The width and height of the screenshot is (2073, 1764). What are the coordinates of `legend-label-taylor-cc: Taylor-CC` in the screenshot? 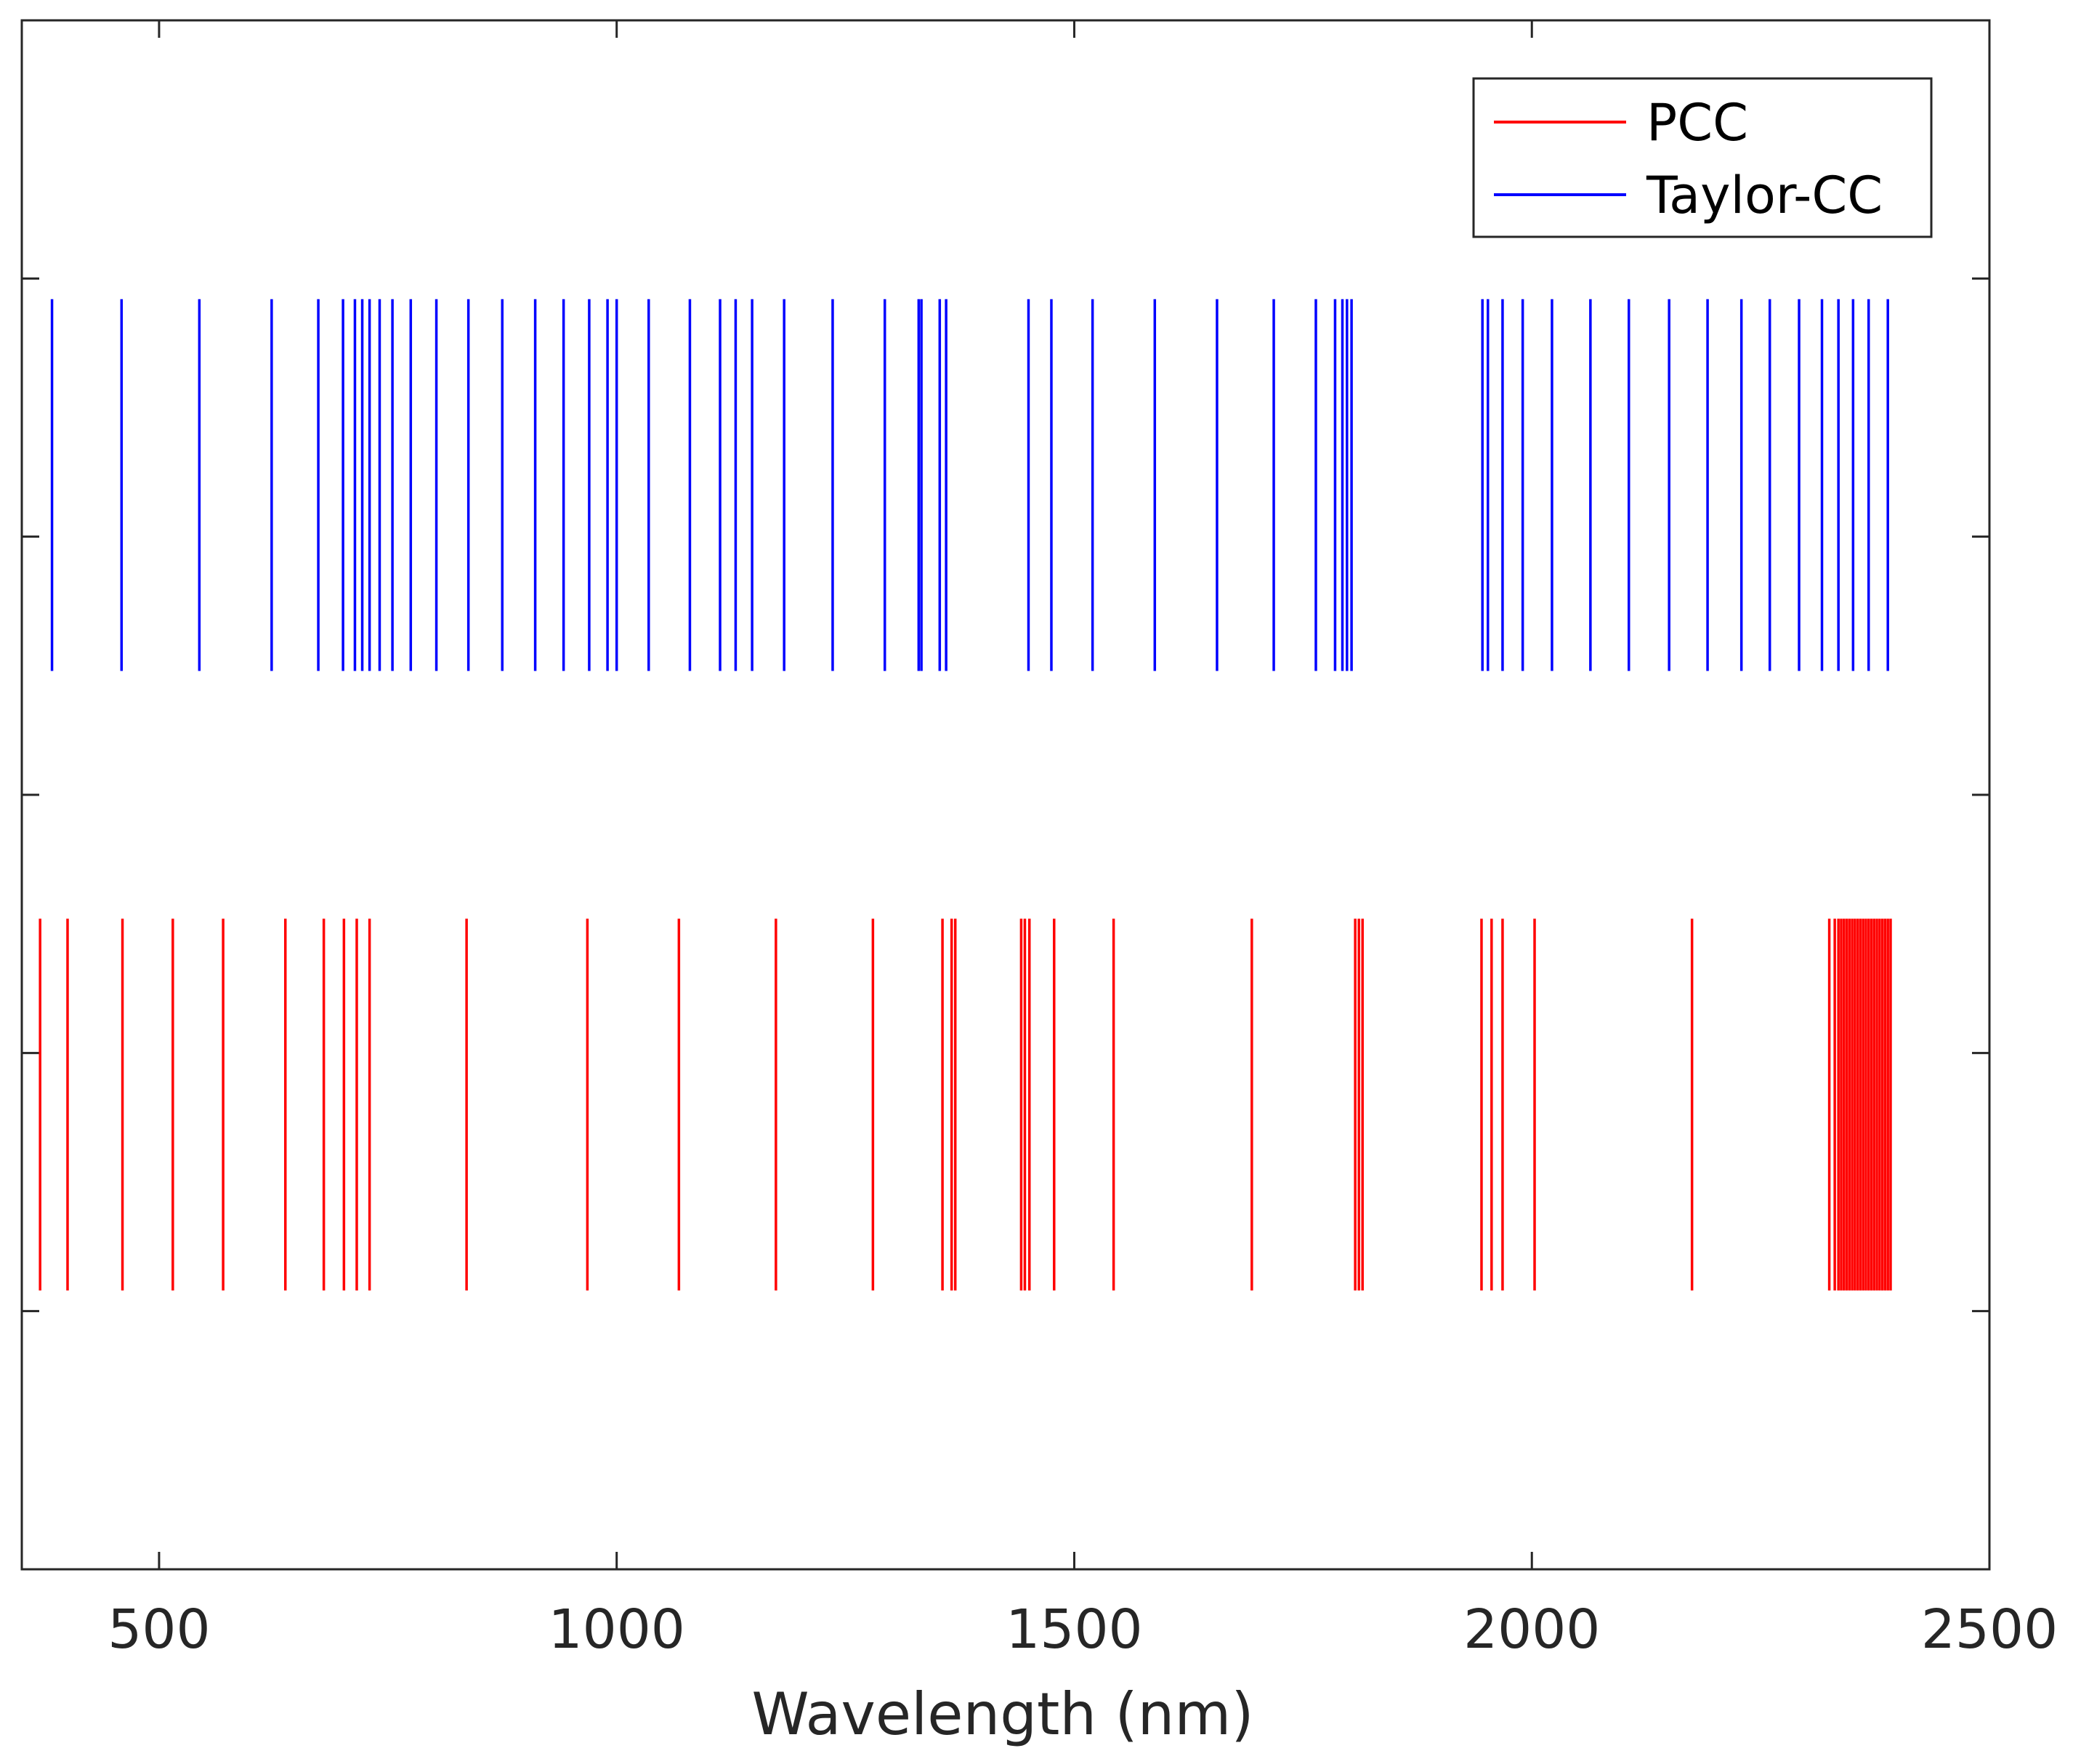 It's located at (1764, 195).